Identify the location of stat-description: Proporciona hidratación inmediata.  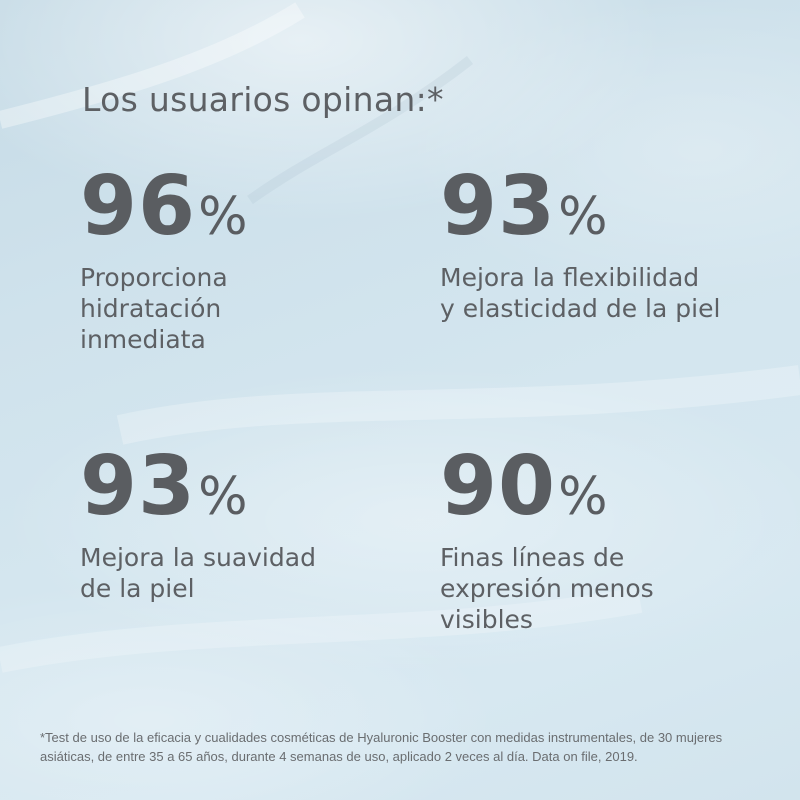
(154, 308).